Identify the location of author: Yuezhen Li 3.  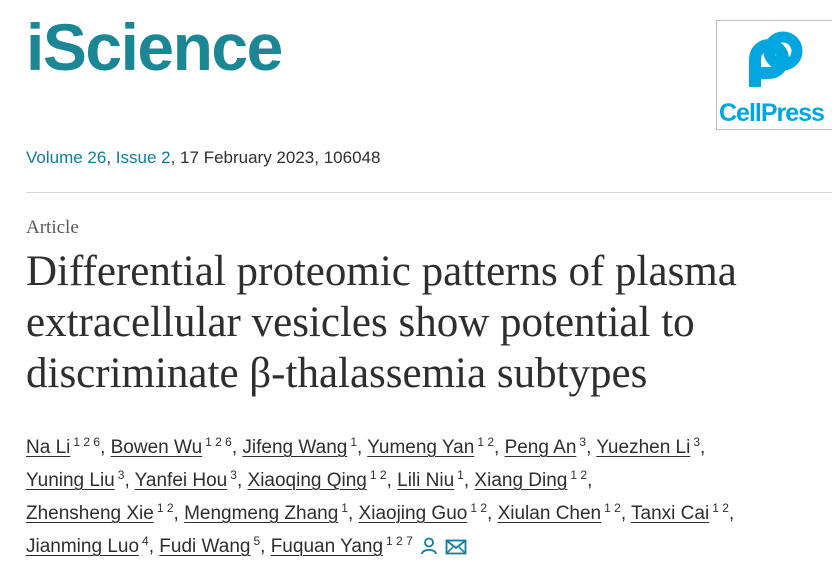
(648, 446).